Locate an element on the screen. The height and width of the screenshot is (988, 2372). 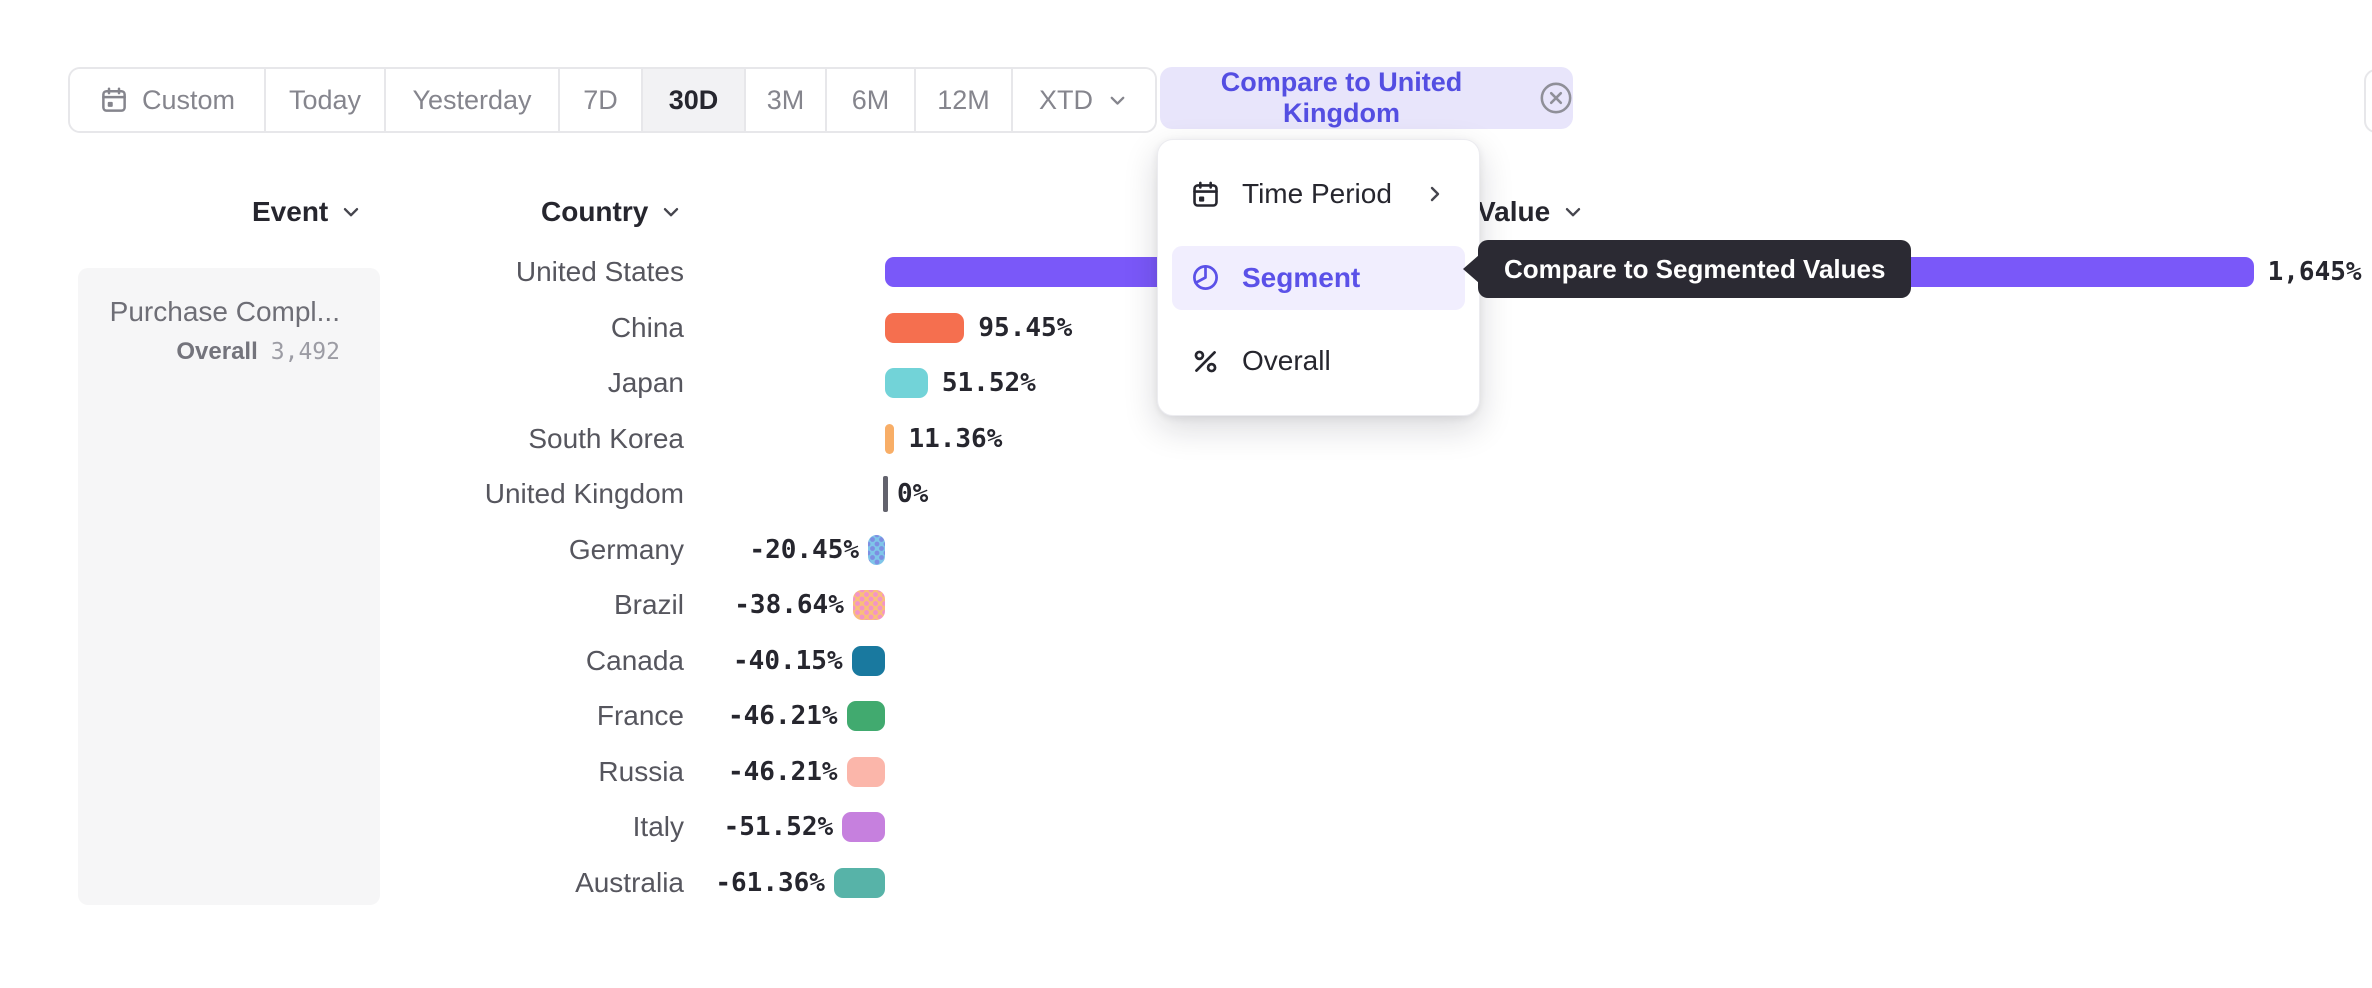
date-range-label: 6M is located at coordinates (870, 99).